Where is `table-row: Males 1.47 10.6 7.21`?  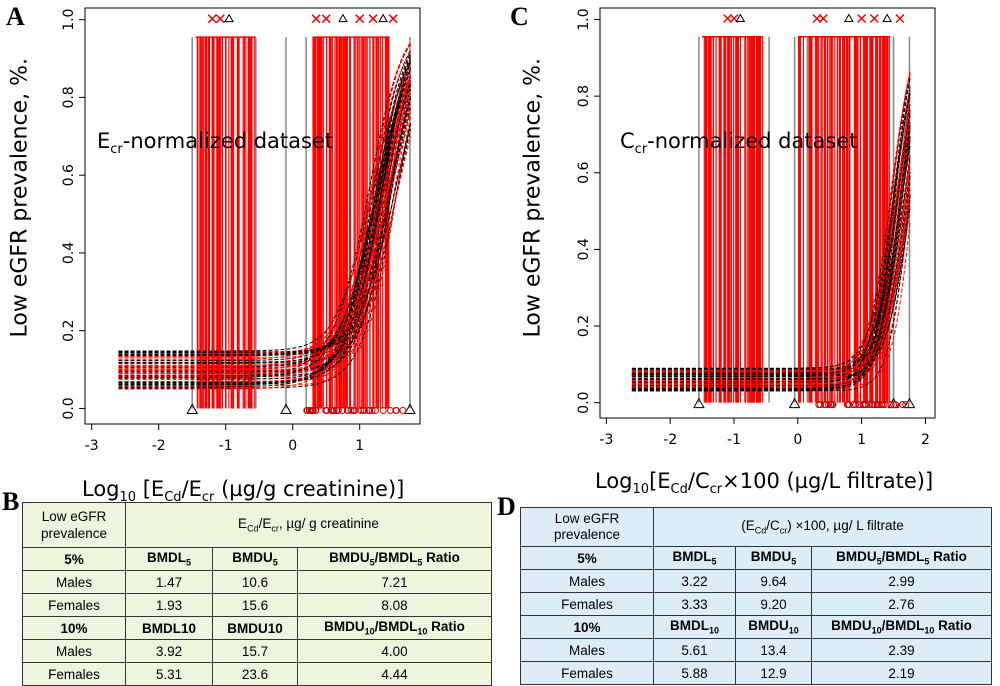
table-row: Males 1.47 10.6 7.21 is located at coordinates (257, 582).